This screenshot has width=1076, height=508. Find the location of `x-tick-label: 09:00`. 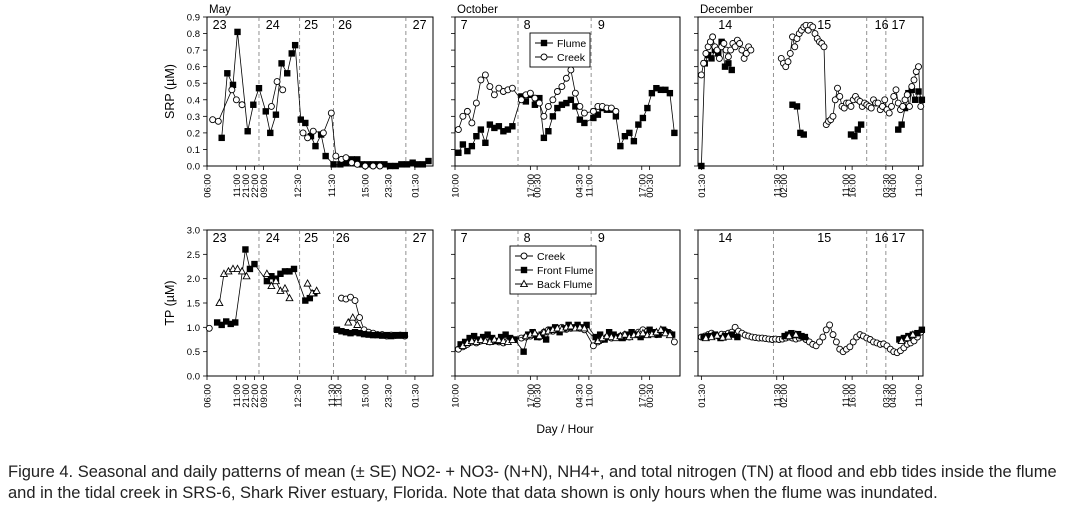

x-tick-label: 09:00 is located at coordinates (264, 396).